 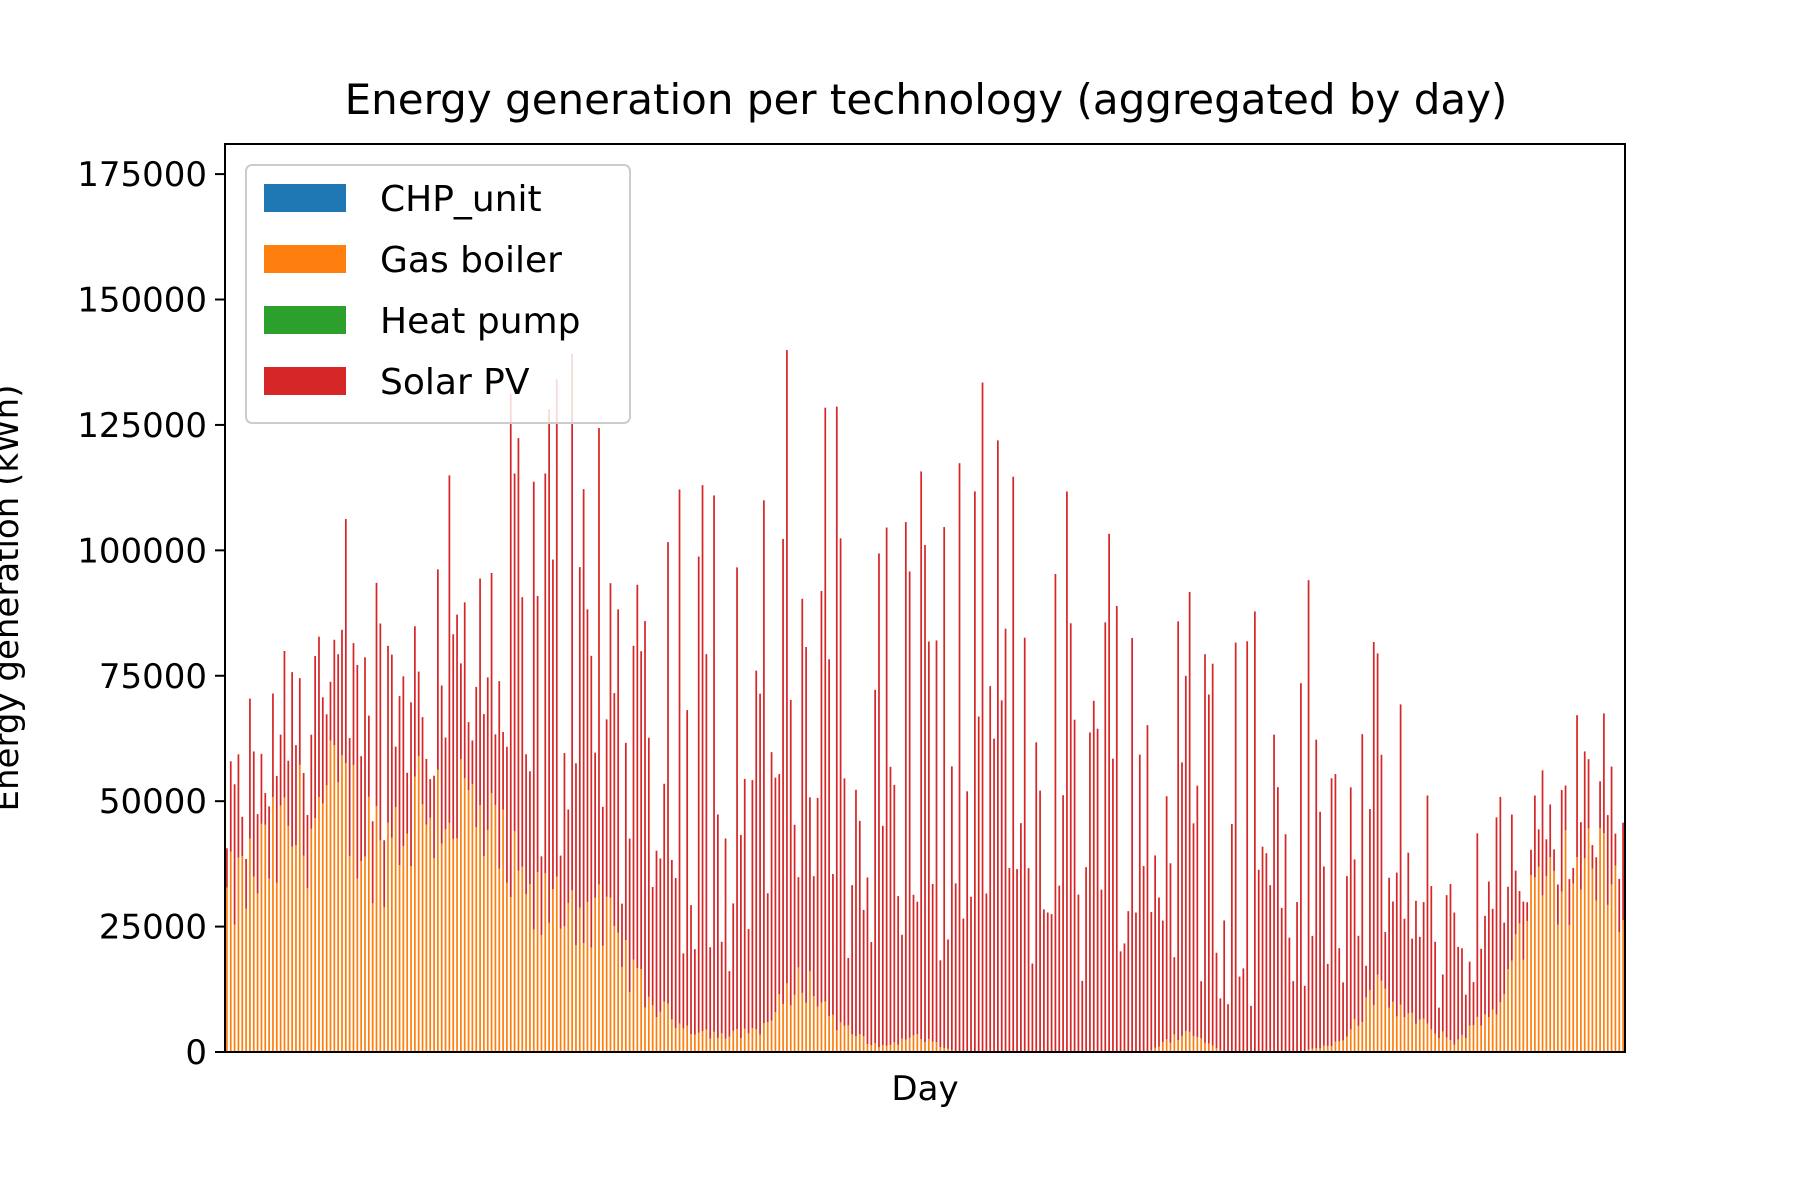 I want to click on legend-box, so click(x=438, y=294).